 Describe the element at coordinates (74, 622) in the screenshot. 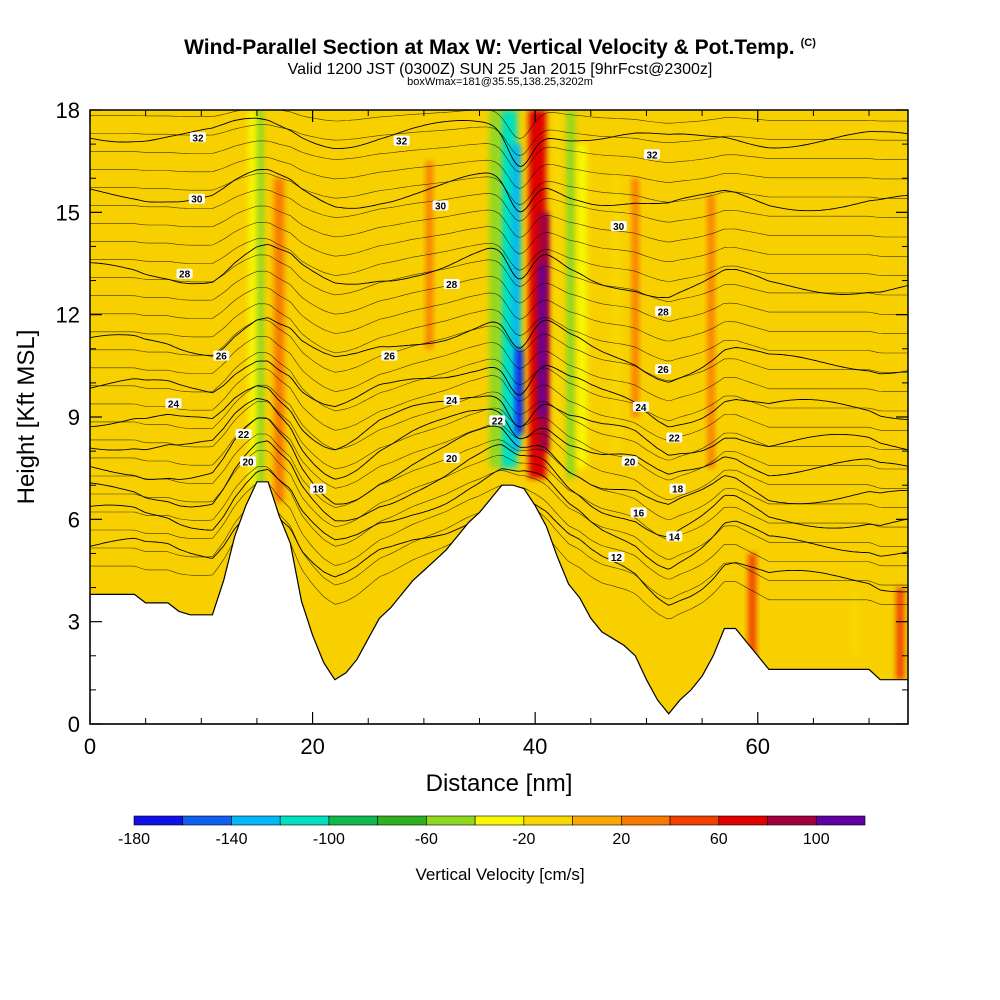

I see `y-tick-label: 3` at that location.